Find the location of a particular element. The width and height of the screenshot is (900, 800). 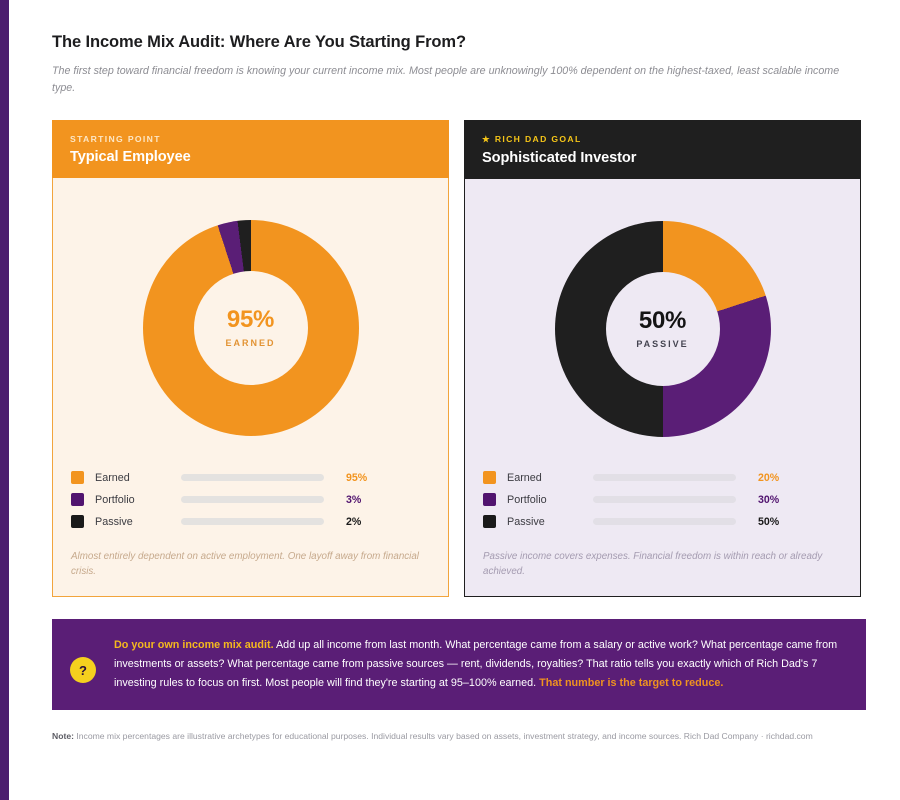

legend-percent: 30% is located at coordinates (769, 499).